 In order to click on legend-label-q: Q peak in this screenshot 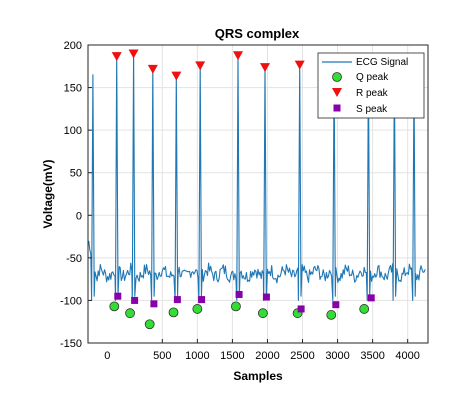, I will do `click(372, 77)`.